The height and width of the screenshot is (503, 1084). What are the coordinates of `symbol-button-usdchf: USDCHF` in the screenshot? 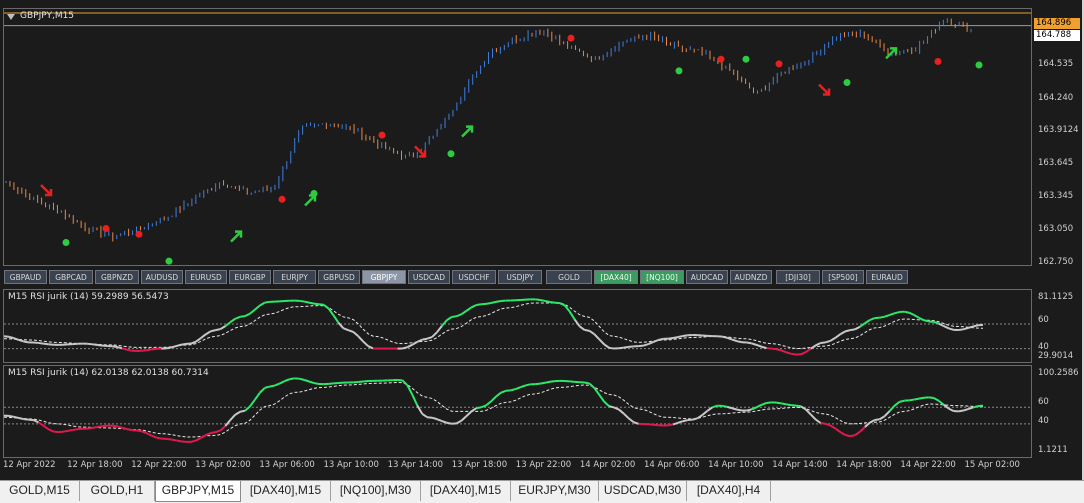 It's located at (474, 277).